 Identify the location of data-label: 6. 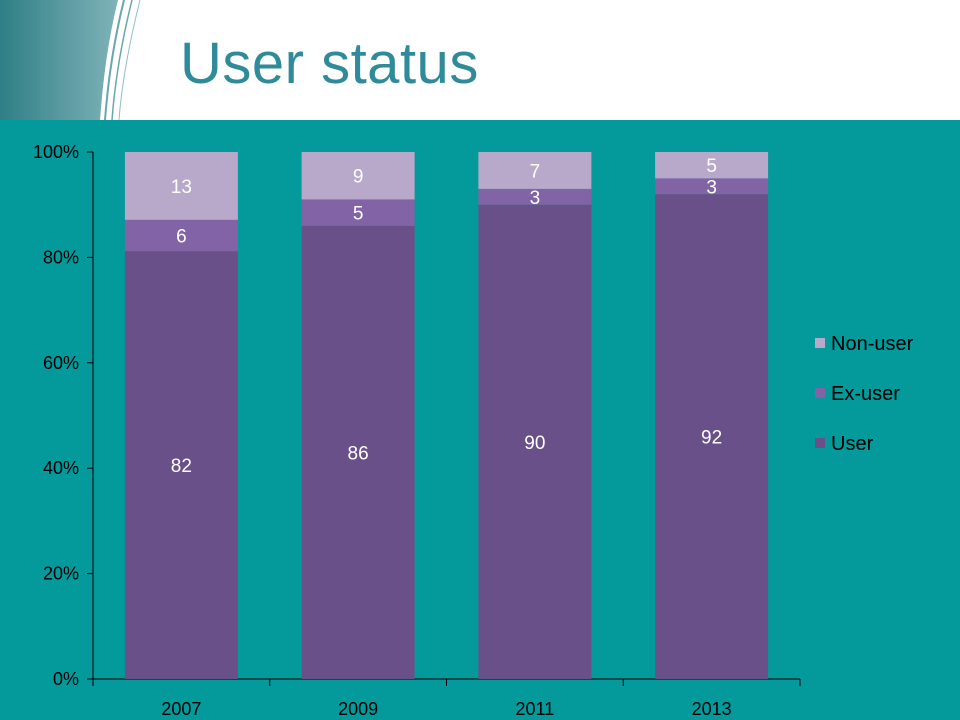
(181, 236).